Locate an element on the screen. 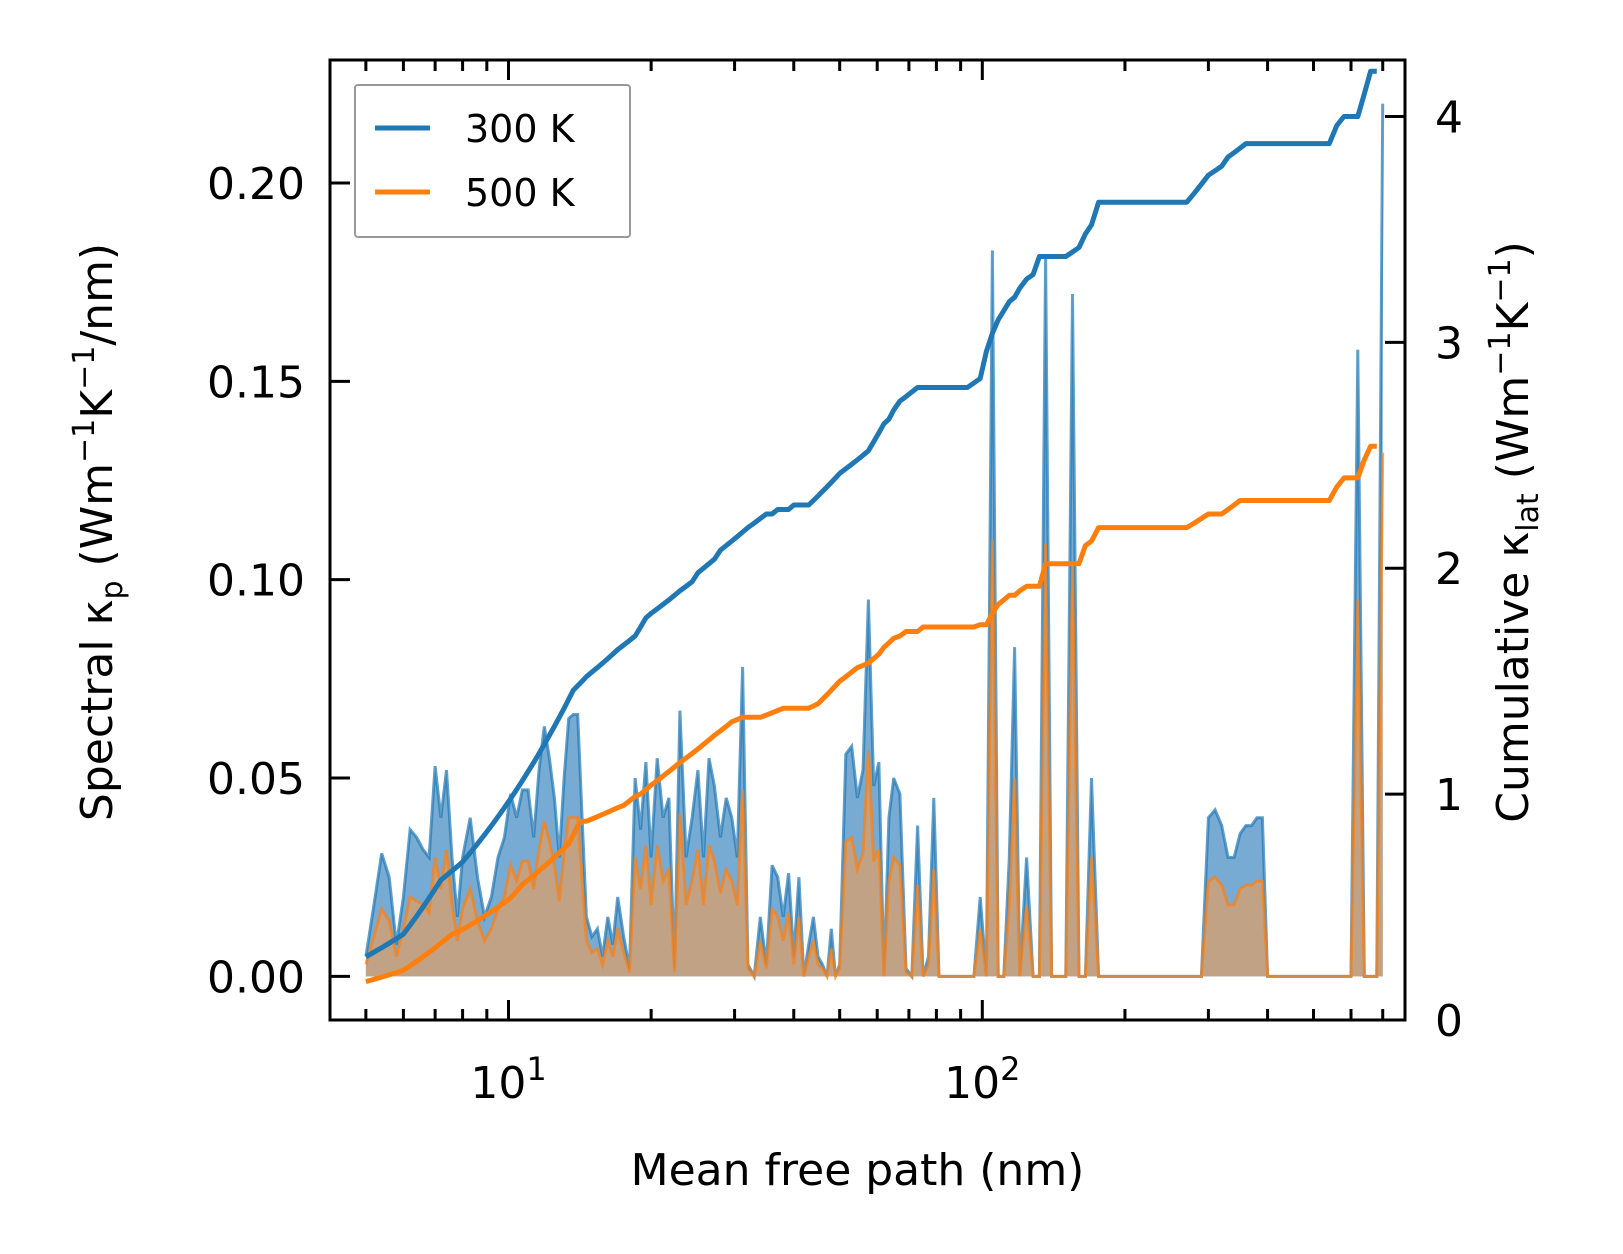  legend-label: 500 K is located at coordinates (520, 193).